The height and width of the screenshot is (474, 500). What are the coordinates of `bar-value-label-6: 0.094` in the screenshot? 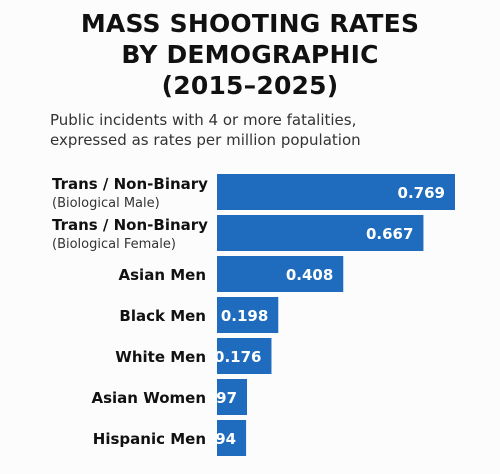 It's located at (212, 439).